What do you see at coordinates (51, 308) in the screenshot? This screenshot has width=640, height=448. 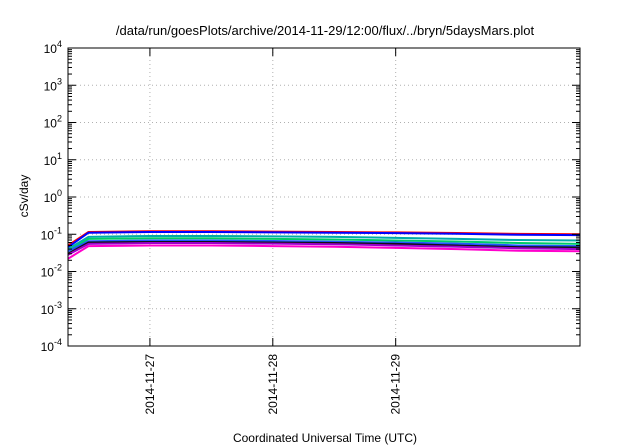 I see `y-tick-label: 10⁻³` at bounding box center [51, 308].